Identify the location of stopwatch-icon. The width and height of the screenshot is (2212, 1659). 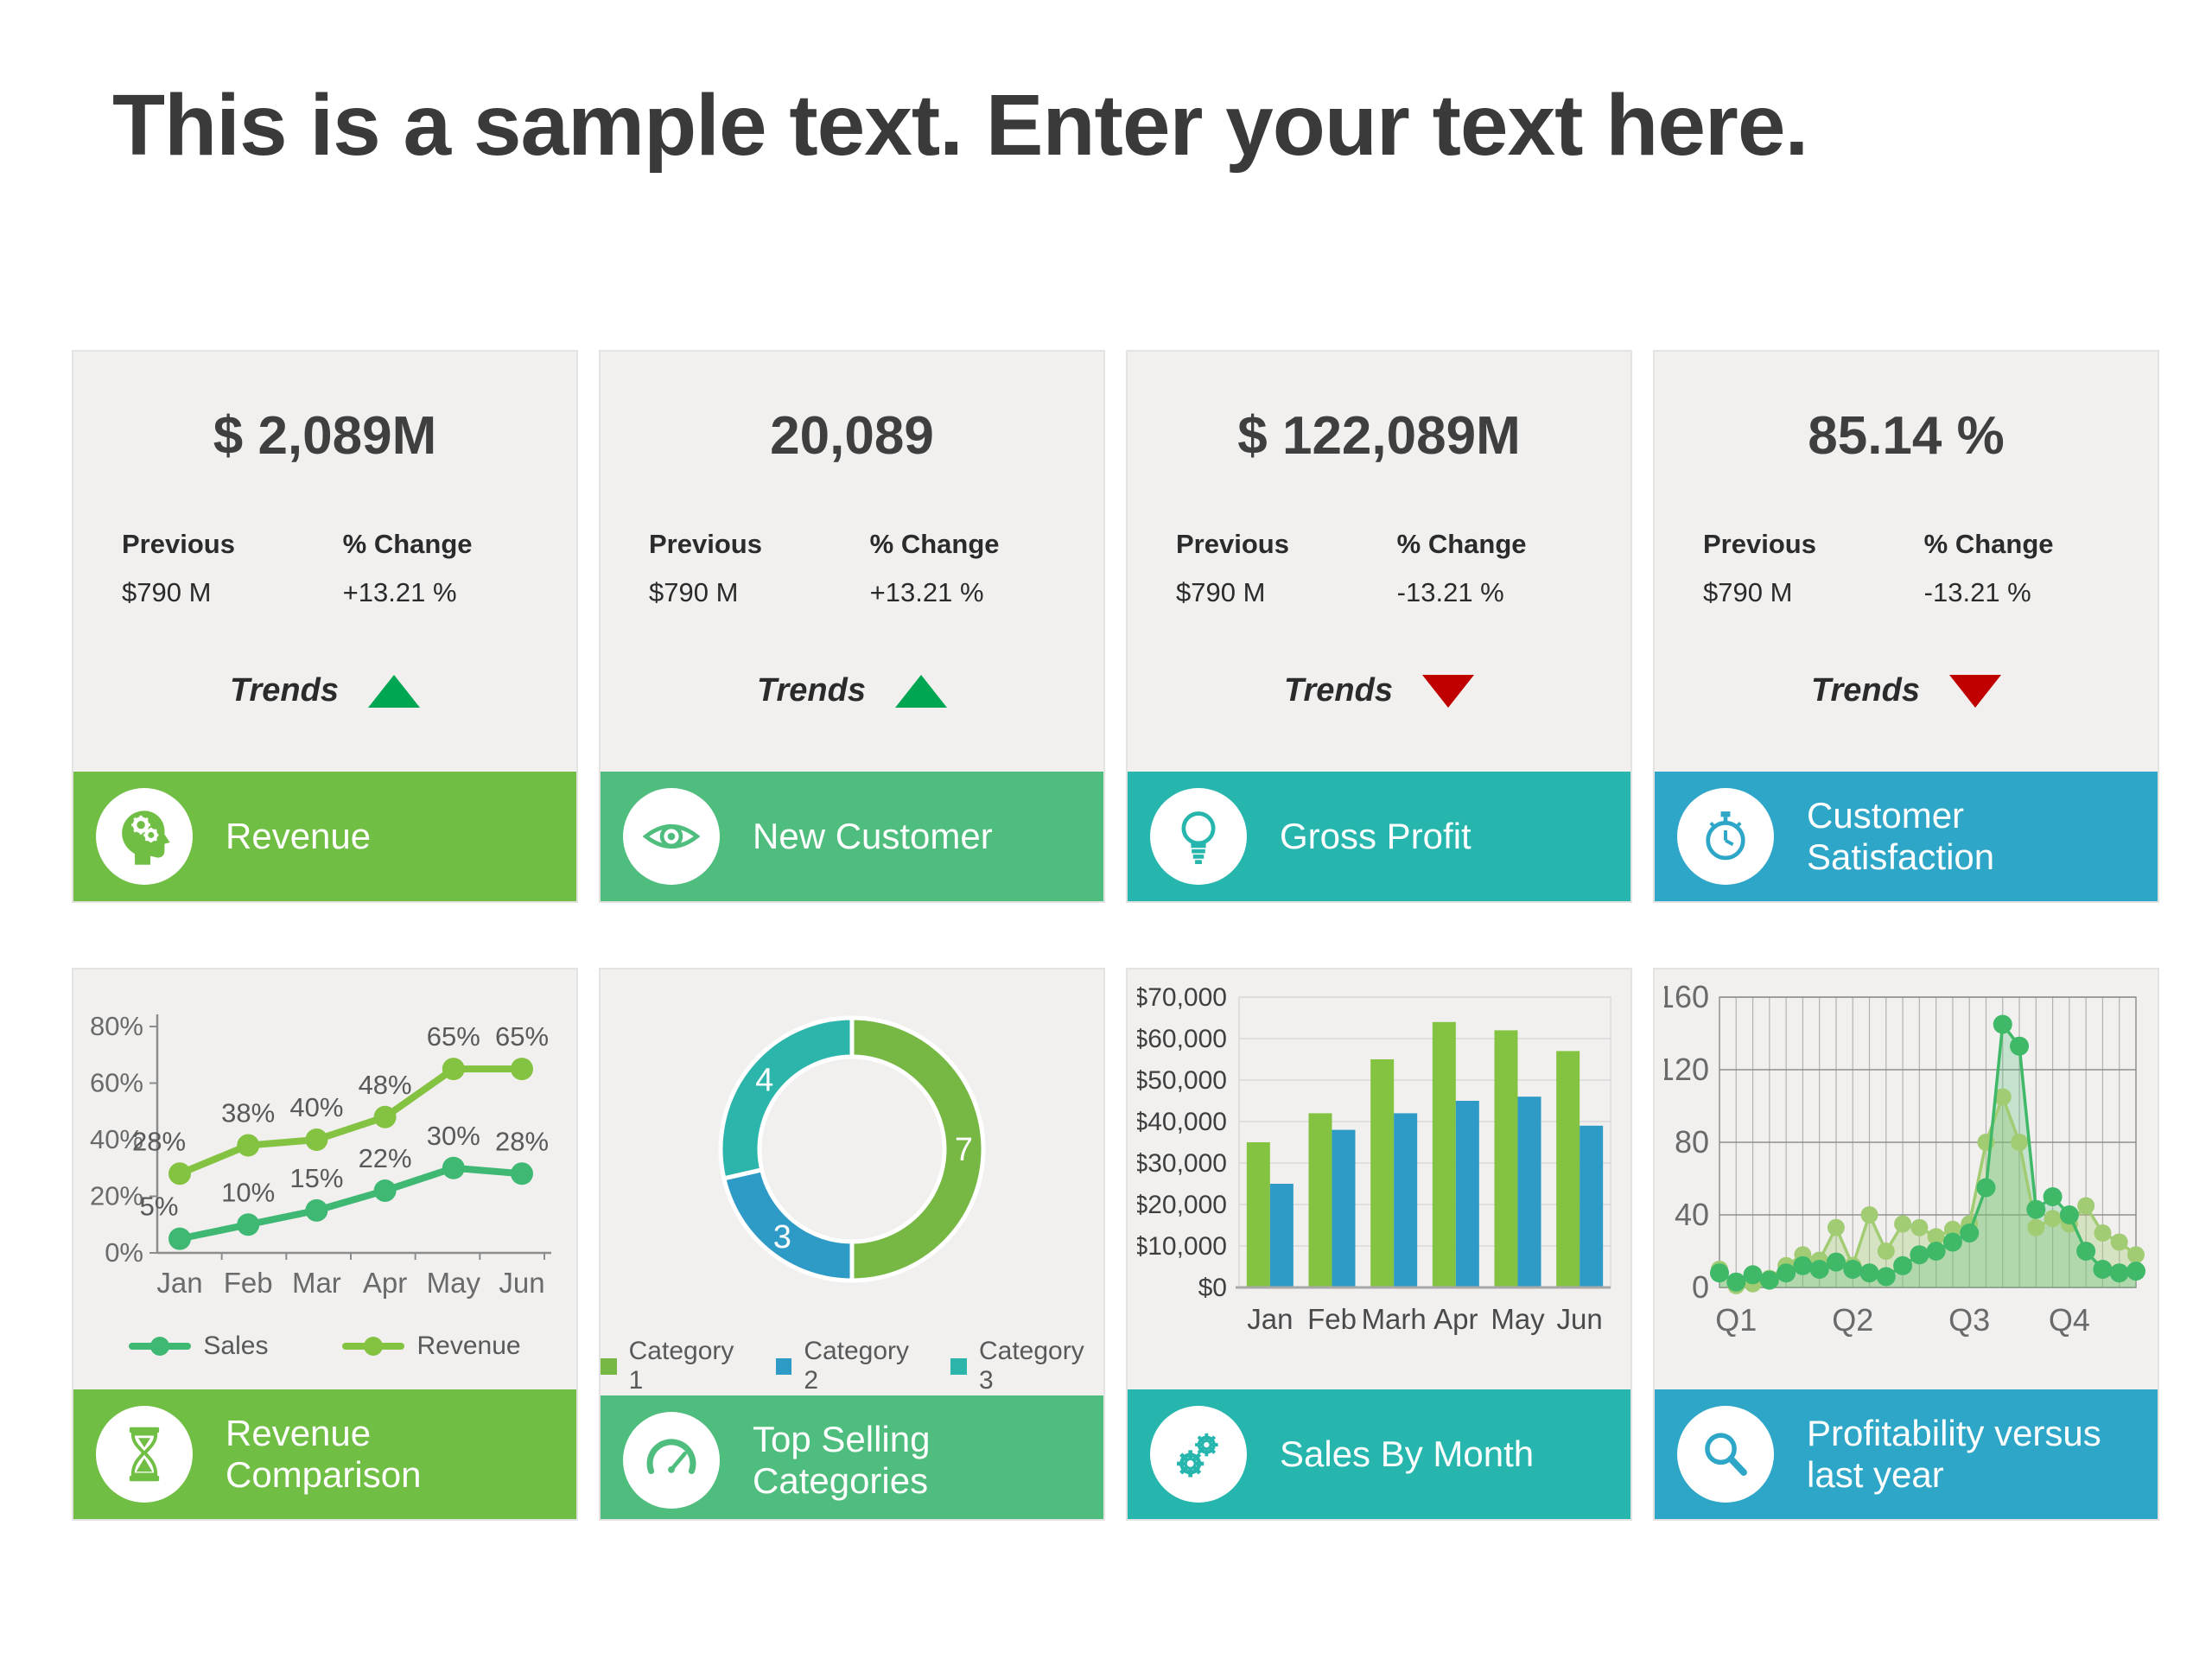
(1725, 836).